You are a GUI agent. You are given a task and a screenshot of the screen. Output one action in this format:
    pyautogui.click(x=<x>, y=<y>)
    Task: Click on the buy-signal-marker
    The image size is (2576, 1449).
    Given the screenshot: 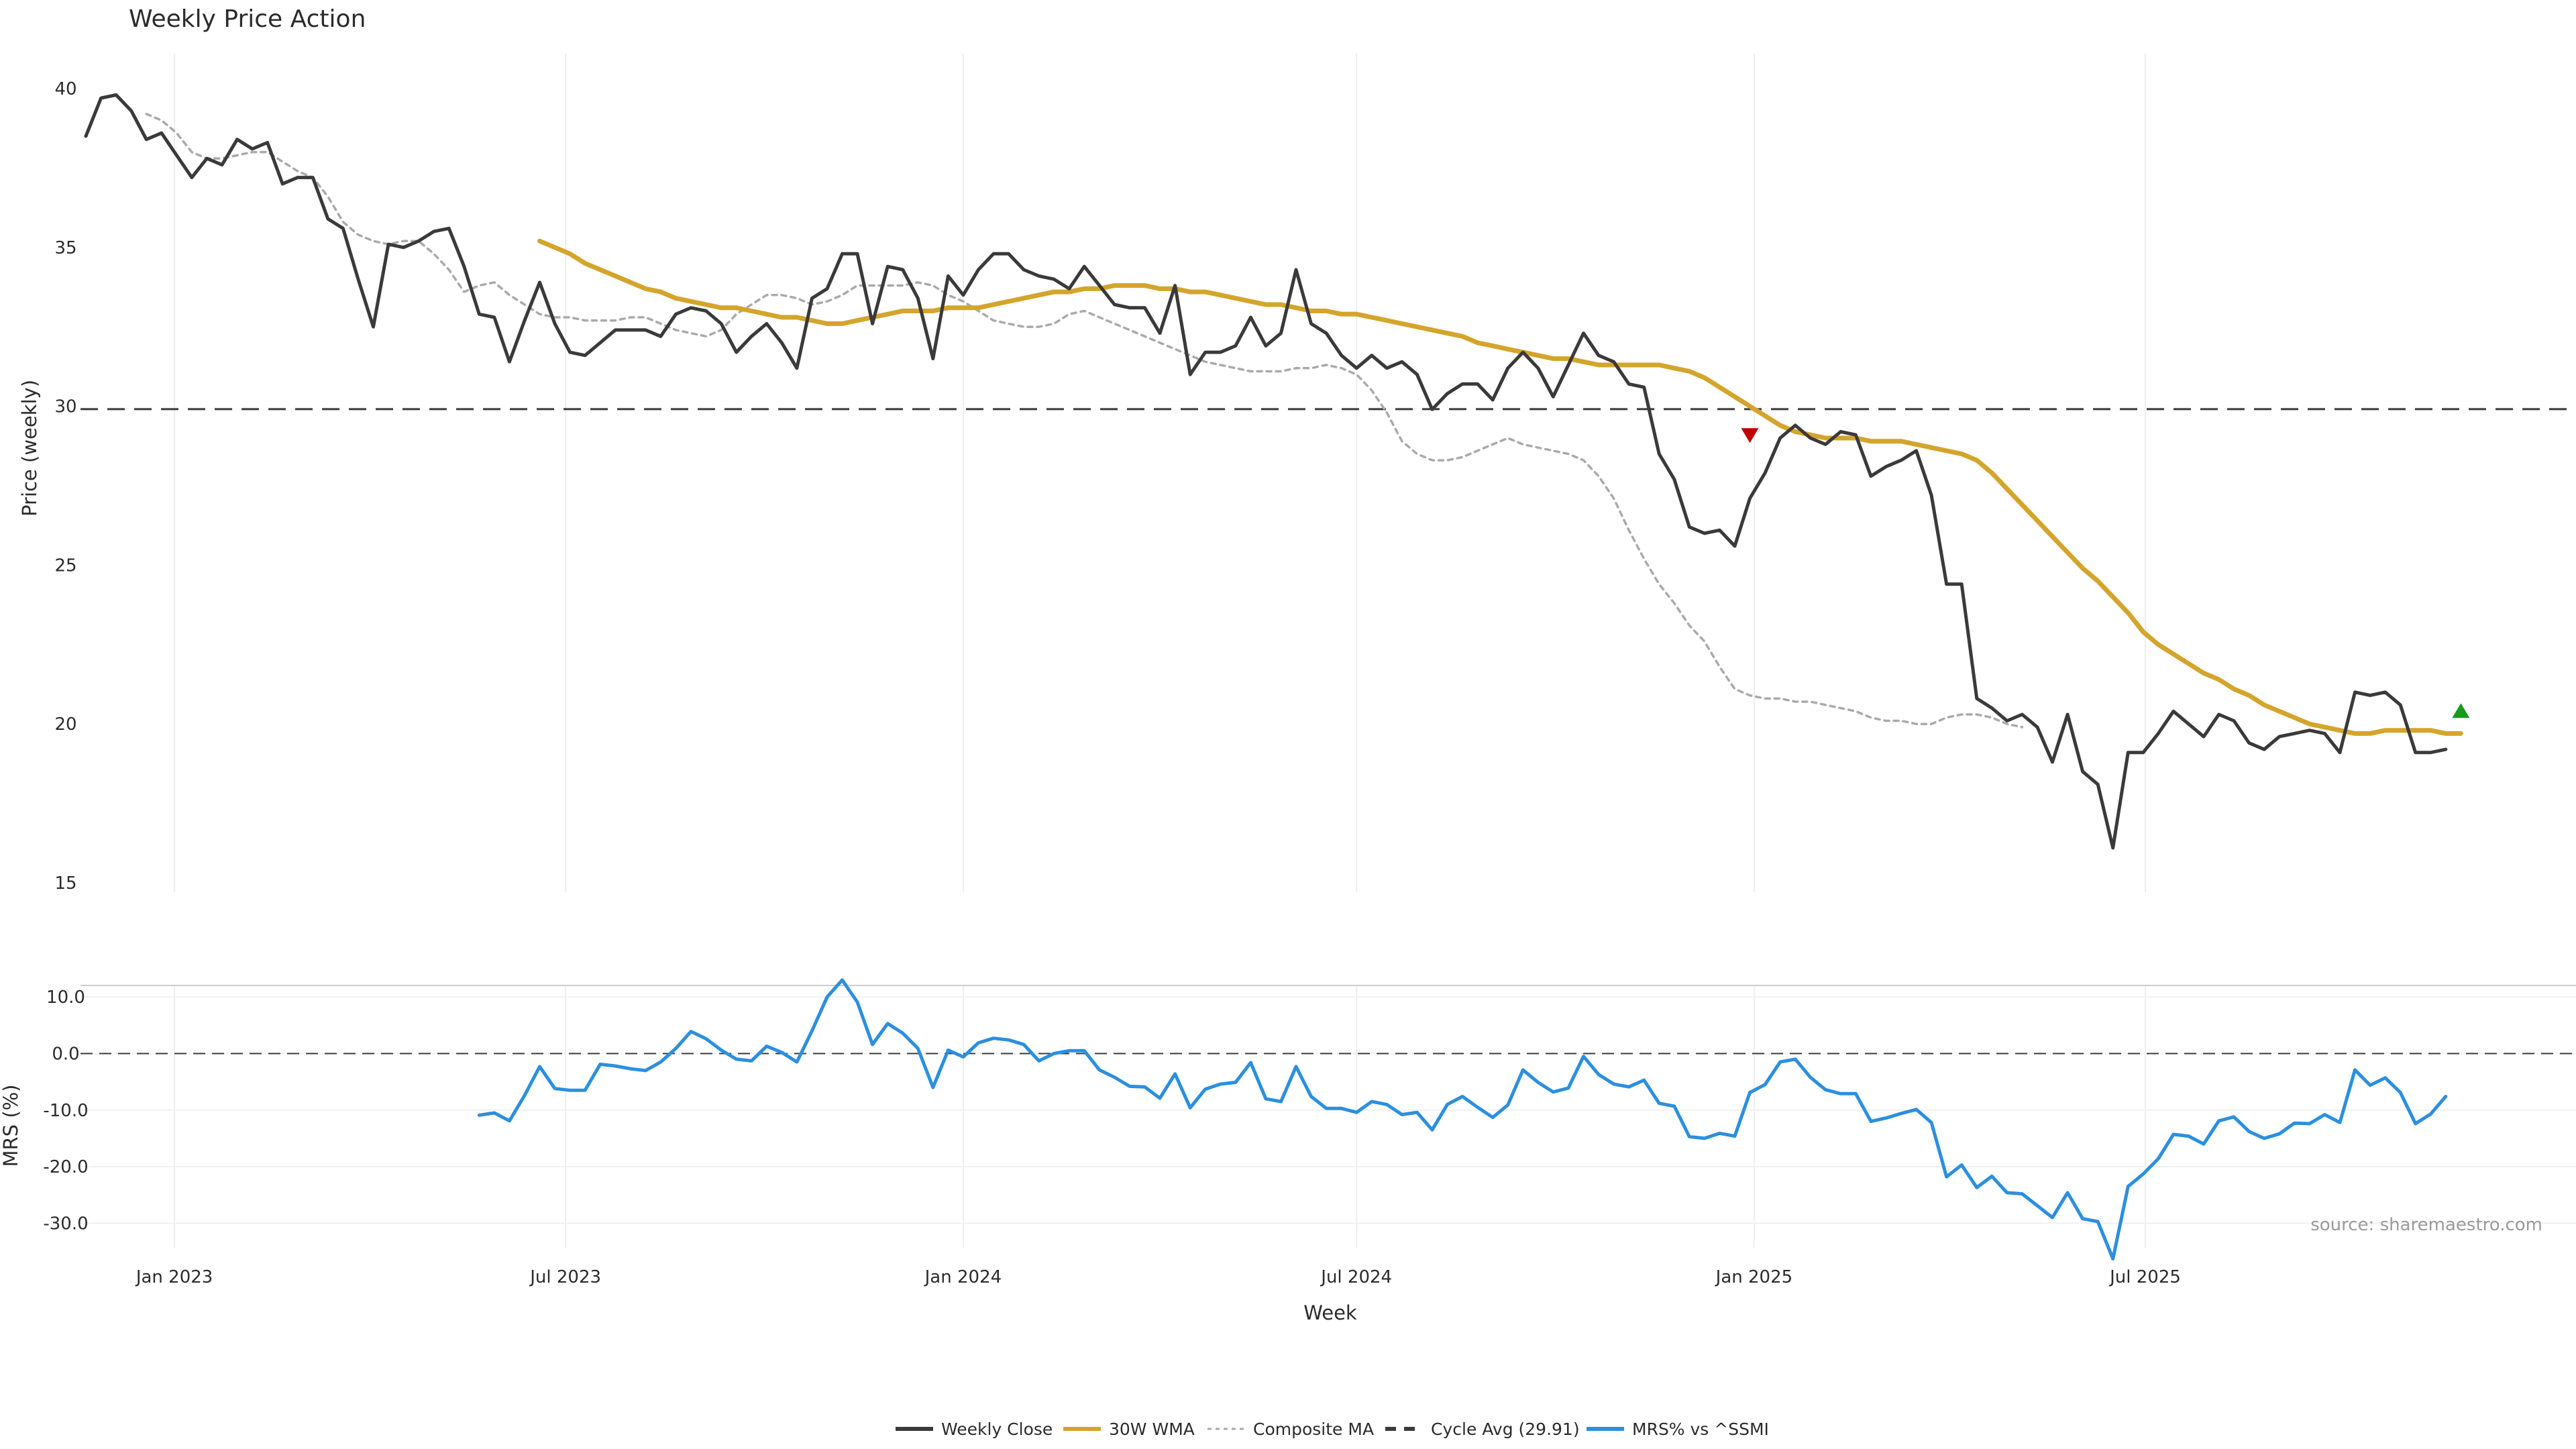 What is the action you would take?
    pyautogui.click(x=2461, y=710)
    